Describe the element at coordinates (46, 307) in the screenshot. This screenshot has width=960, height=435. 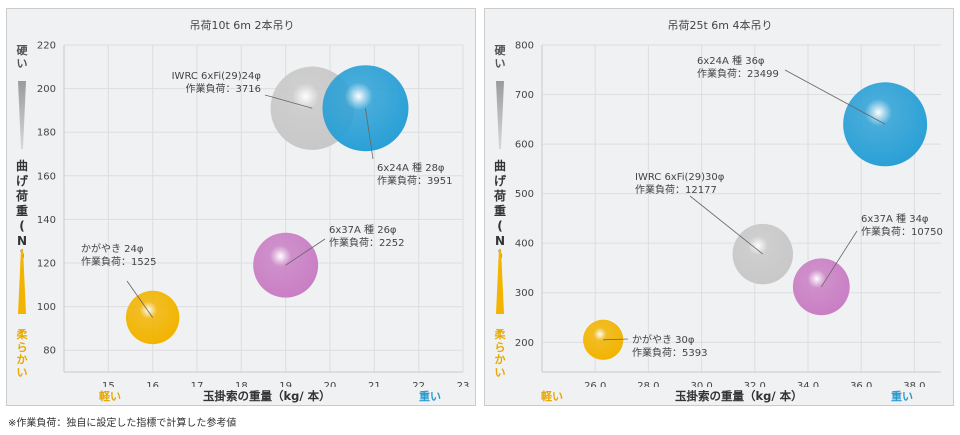
I see `y-tick-label: 100` at that location.